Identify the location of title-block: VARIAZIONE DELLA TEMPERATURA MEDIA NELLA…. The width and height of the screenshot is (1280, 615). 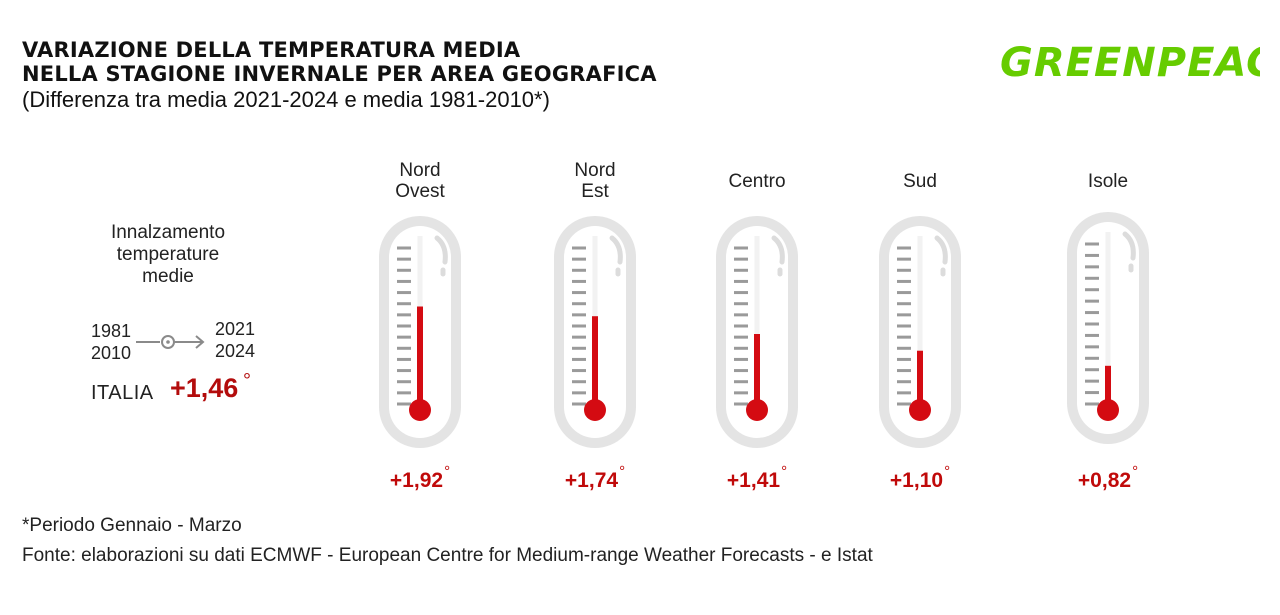
(339, 76).